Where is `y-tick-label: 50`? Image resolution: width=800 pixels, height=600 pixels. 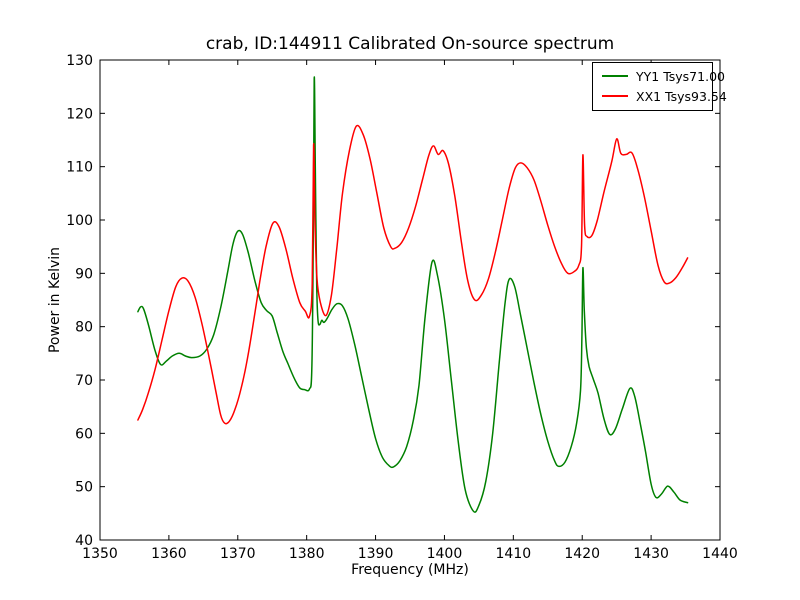
y-tick-label: 50 is located at coordinates (84, 488).